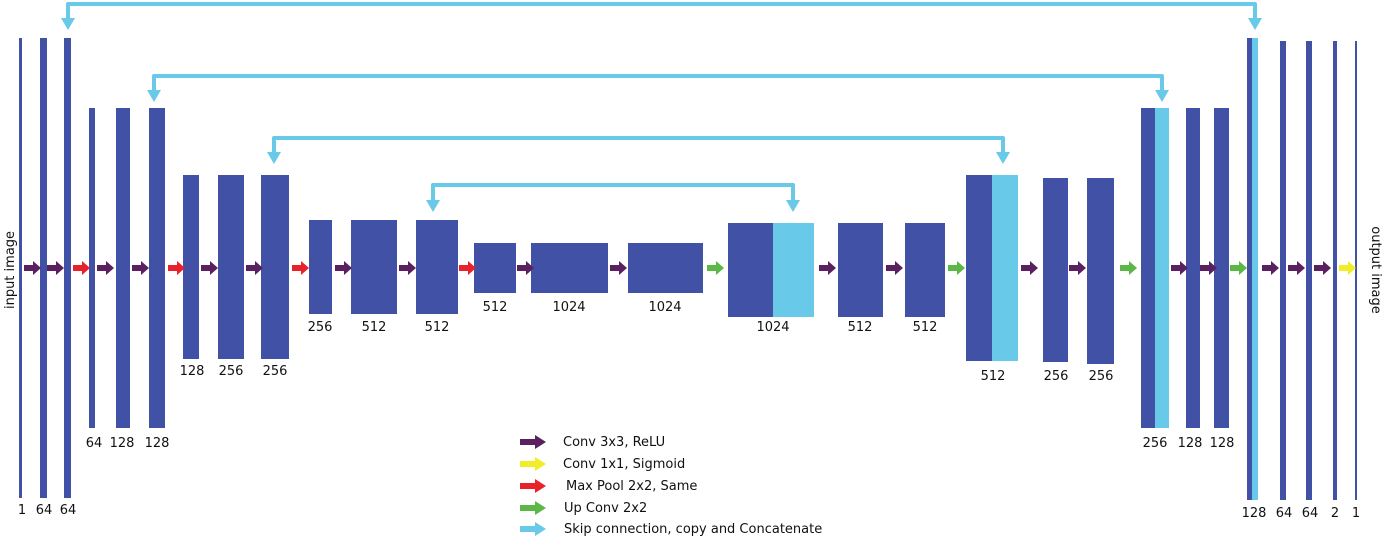 This screenshot has height=544, width=1396. What do you see at coordinates (1249, 269) in the screenshot?
I see `feature-map-64-up` at bounding box center [1249, 269].